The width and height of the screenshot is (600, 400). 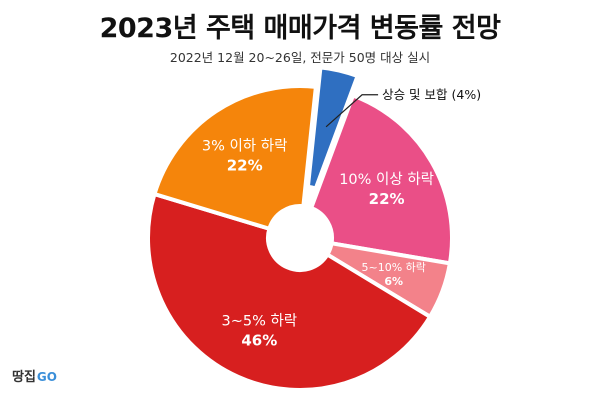 I want to click on slice-label-4: 3~5% 하락, so click(x=259, y=320).